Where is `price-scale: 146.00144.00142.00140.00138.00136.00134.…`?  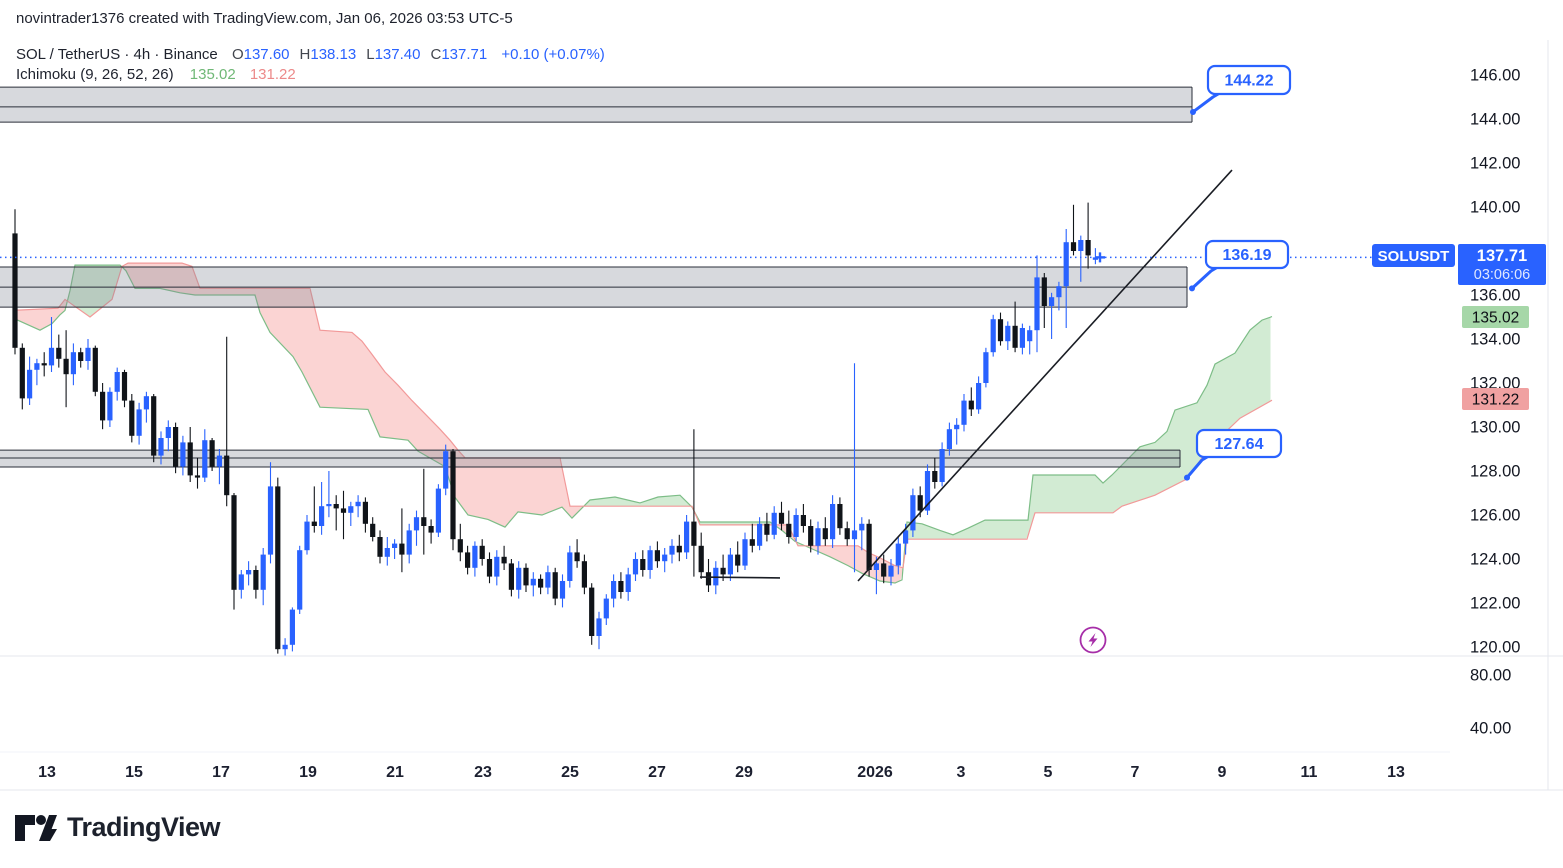 price-scale: 146.00144.00142.00140.00138.00136.00134.… is located at coordinates (1495, 402).